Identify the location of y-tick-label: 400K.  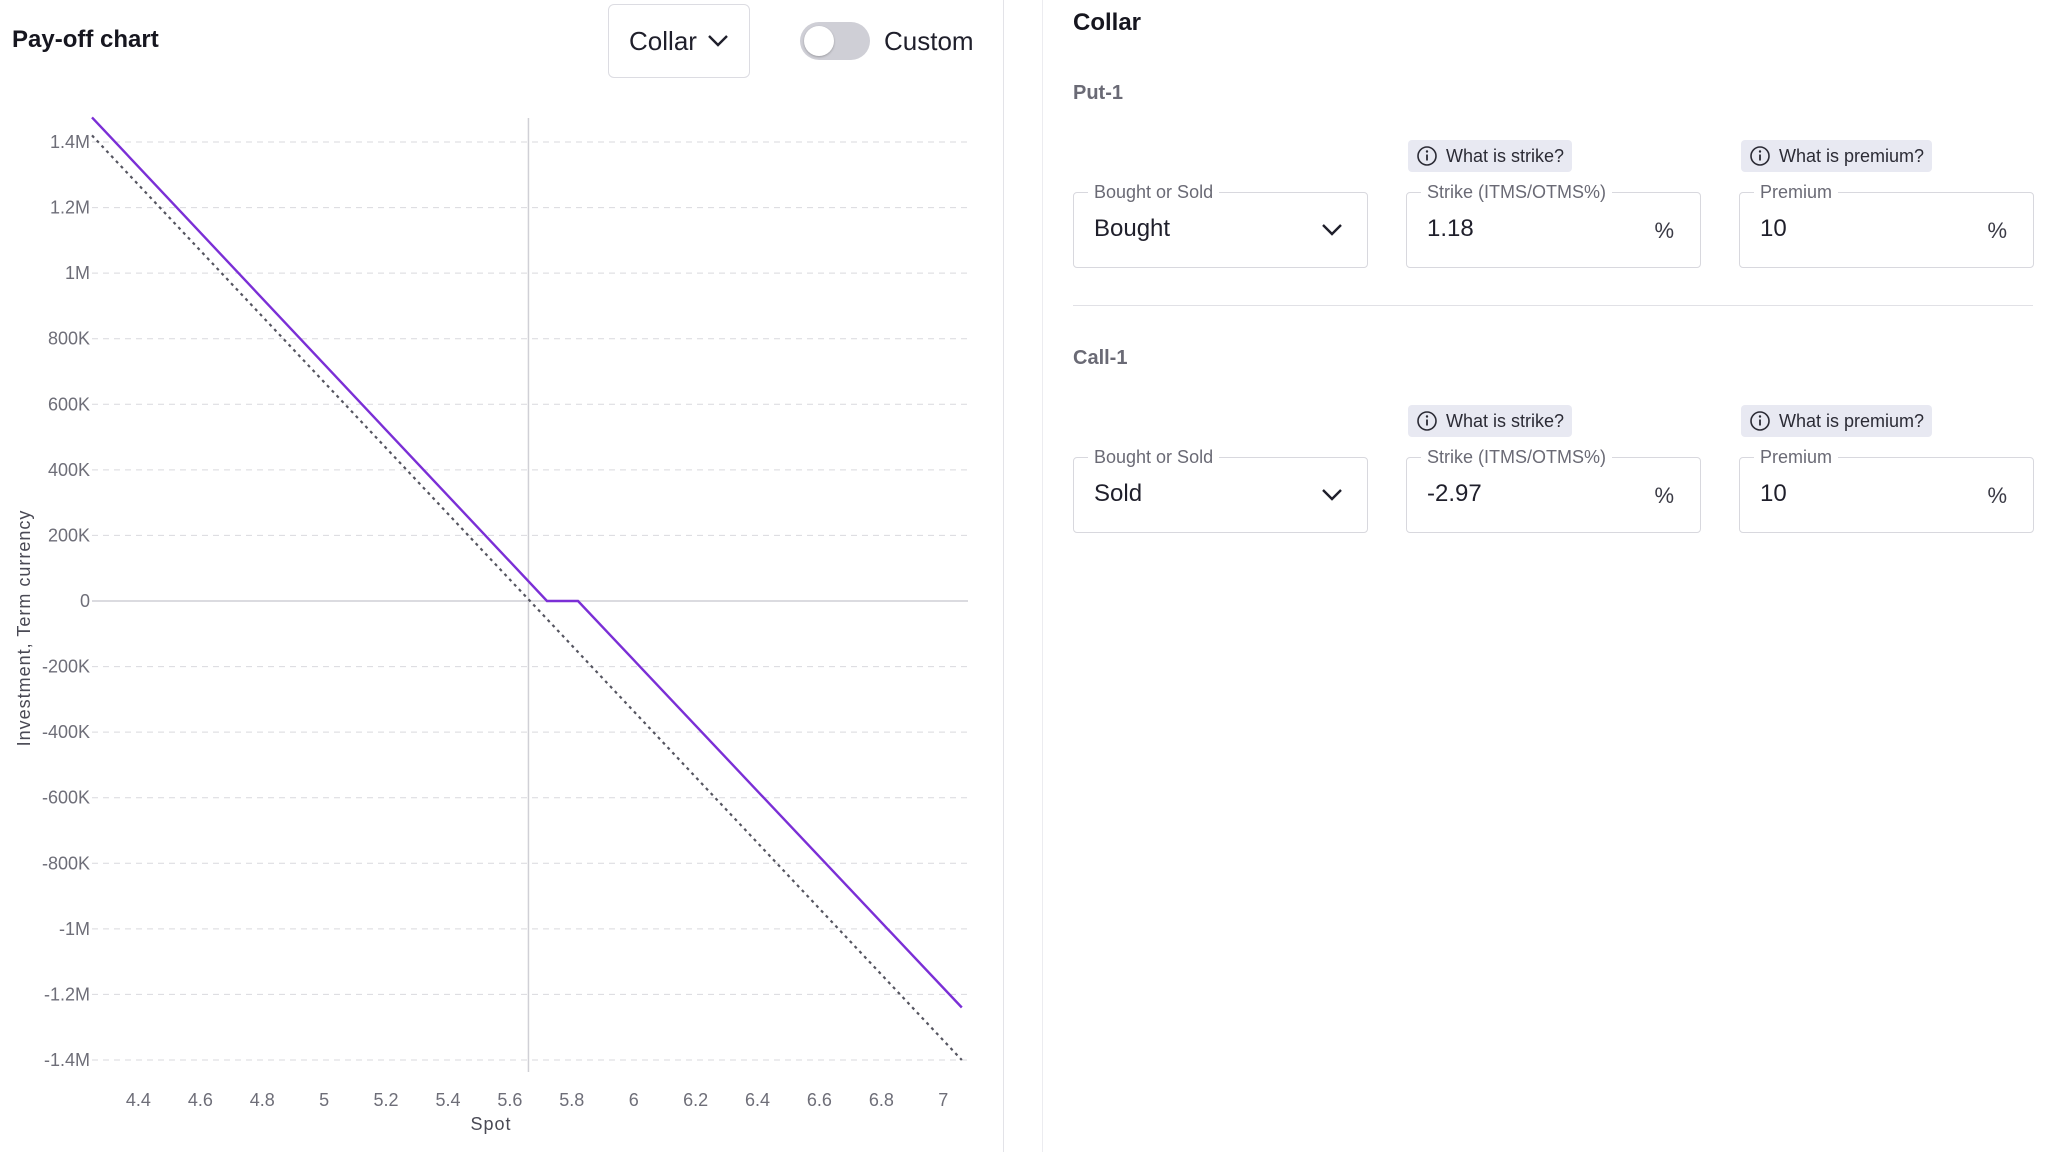
(69, 470).